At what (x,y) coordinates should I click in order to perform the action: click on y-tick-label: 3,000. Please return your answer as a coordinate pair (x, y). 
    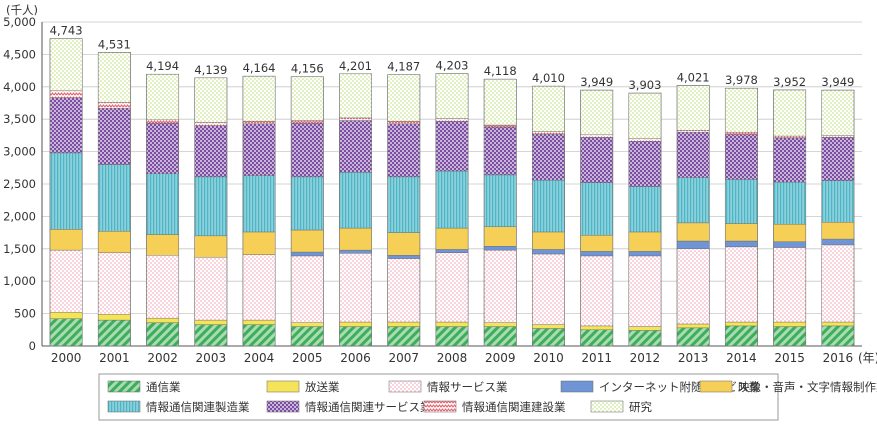
    Looking at the image, I should click on (19, 152).